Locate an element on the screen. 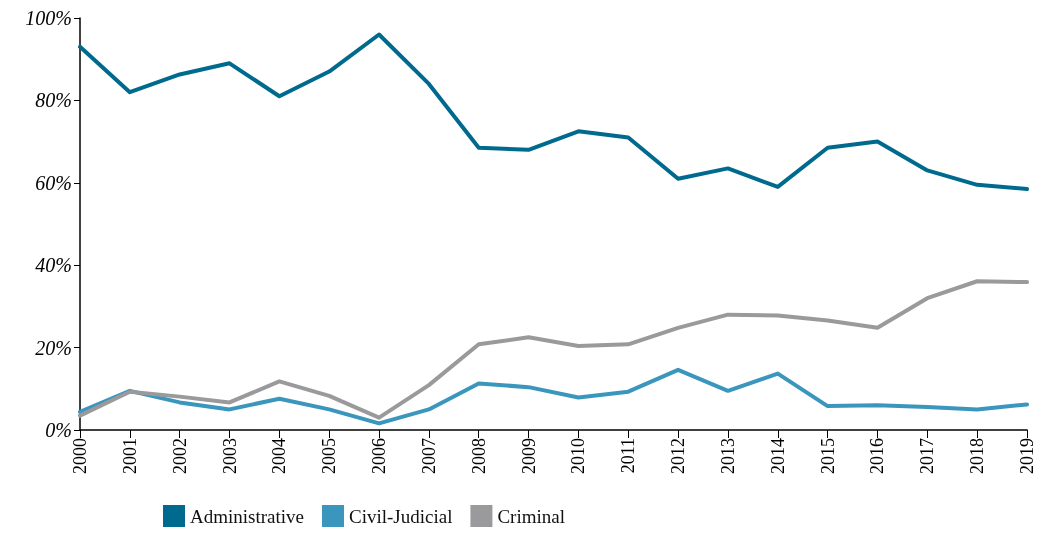 Image resolution: width=1045 pixels, height=542 pixels. x-tick-label: 2019 is located at coordinates (1027, 456).